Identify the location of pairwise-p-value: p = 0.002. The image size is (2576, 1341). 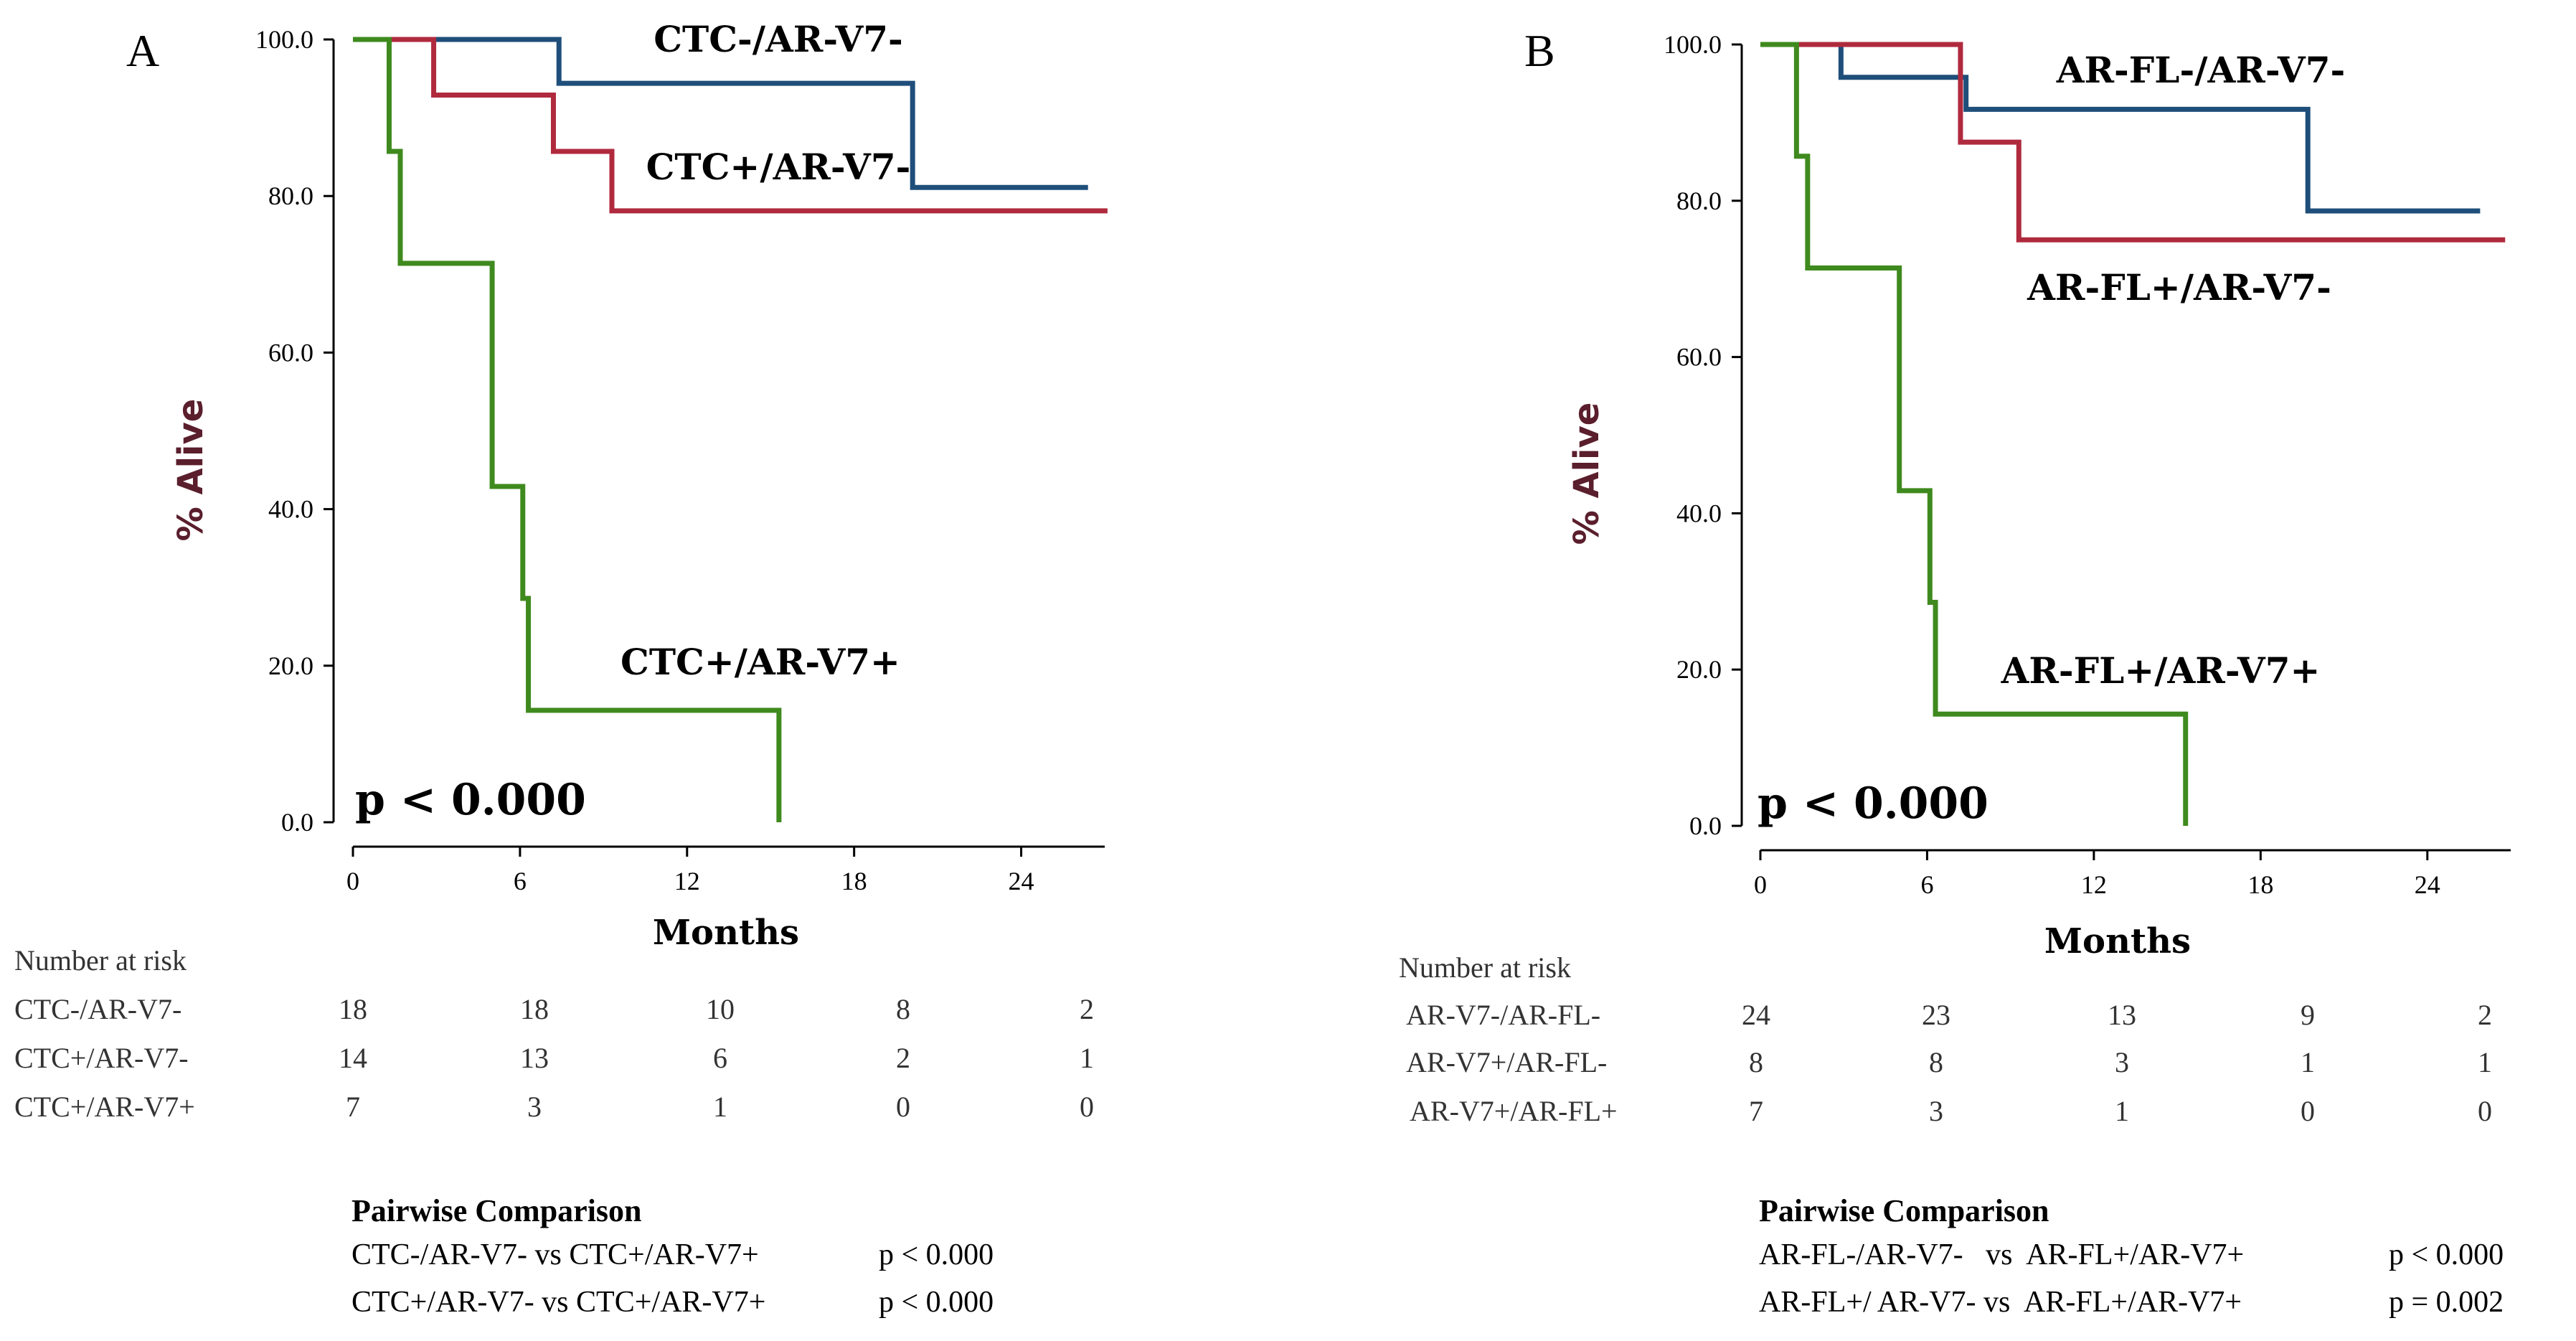
(2446, 1302).